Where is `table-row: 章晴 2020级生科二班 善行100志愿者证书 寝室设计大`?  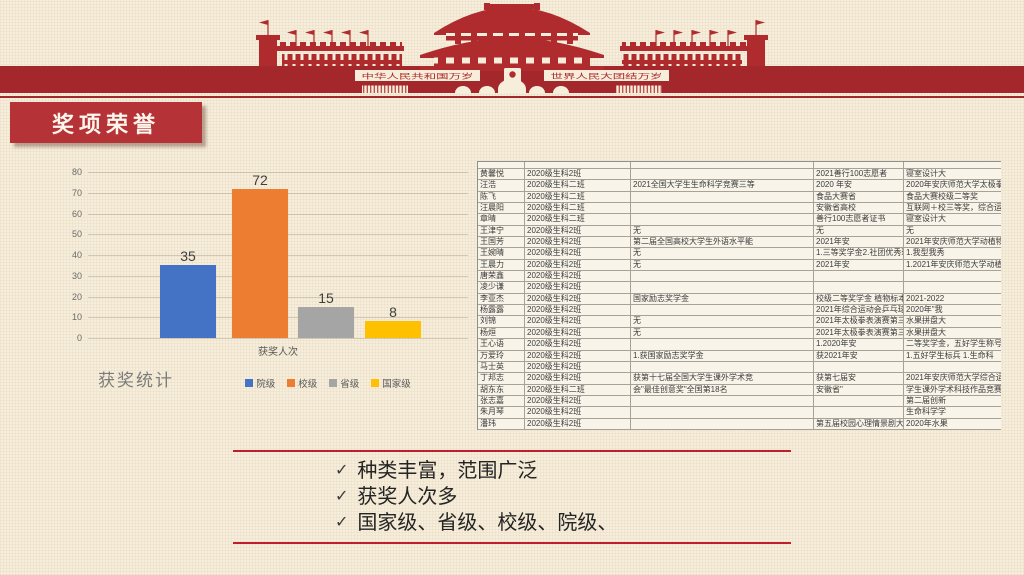 table-row: 章晴 2020级生科二班 善行100志愿者证书 寝室设计大 is located at coordinates (739, 220).